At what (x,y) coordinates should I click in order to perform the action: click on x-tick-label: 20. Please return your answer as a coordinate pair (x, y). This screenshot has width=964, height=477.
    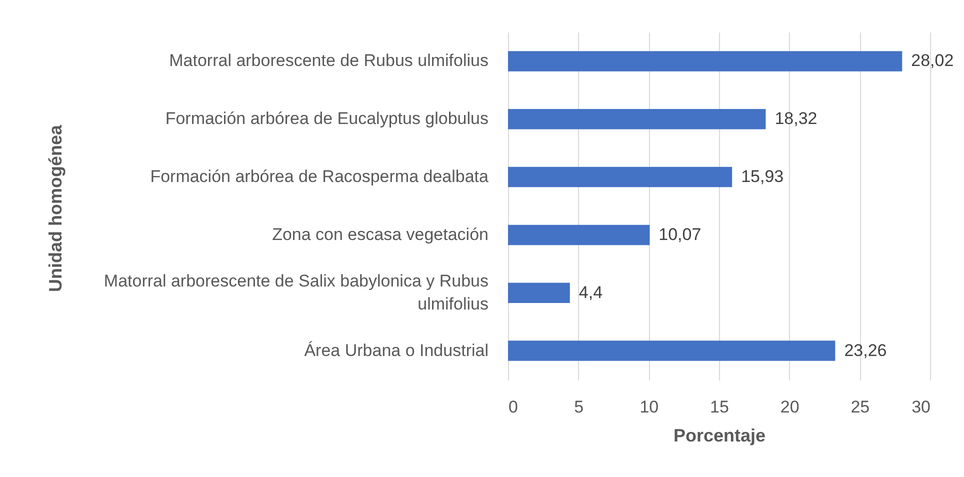
    Looking at the image, I should click on (790, 407).